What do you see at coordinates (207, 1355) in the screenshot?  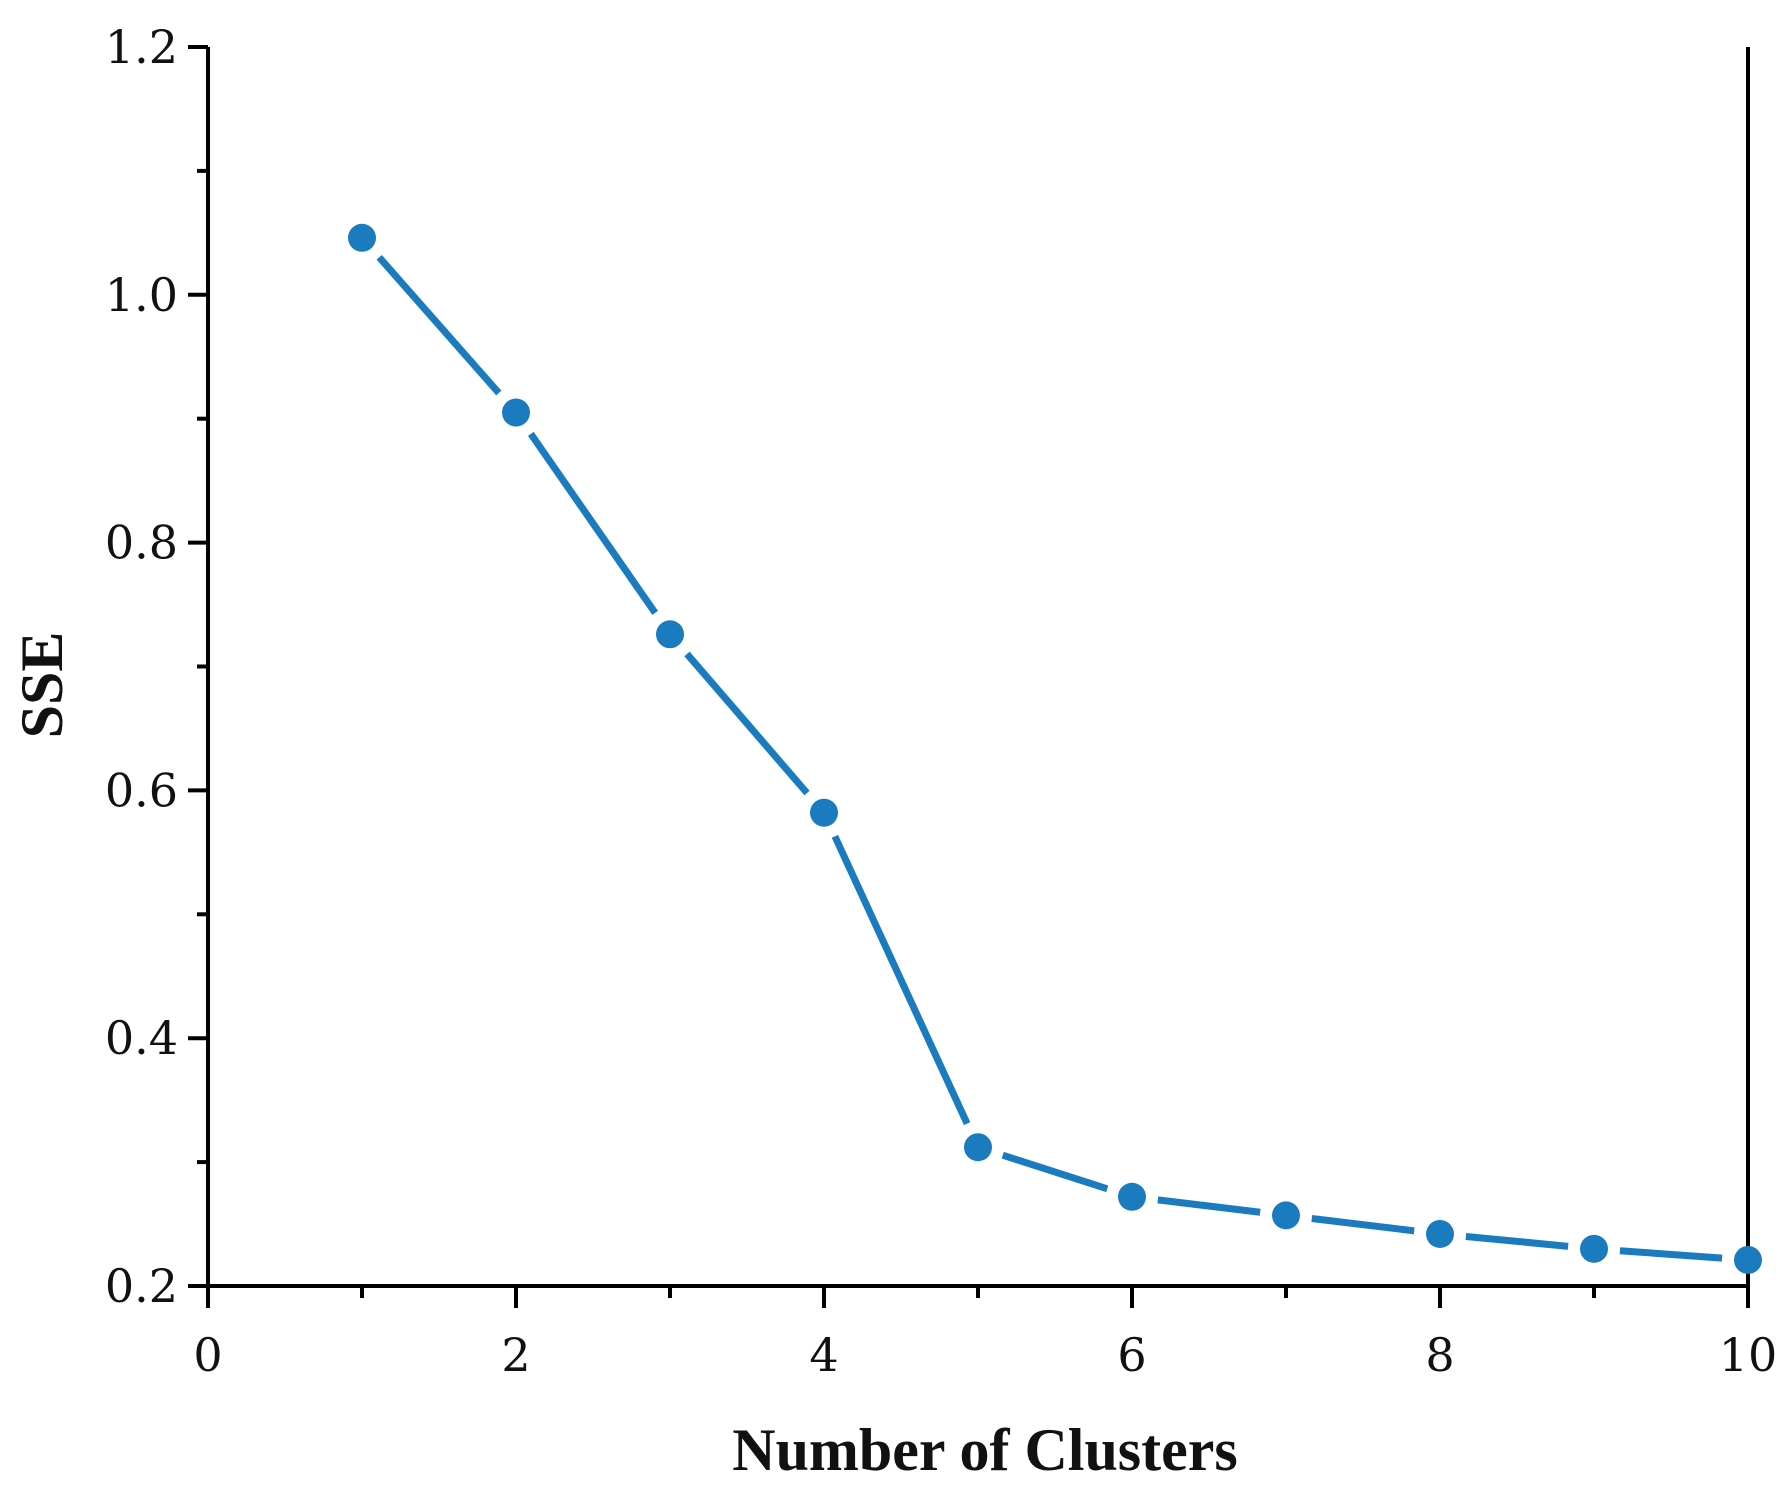 I see `x-tick-label: 0` at bounding box center [207, 1355].